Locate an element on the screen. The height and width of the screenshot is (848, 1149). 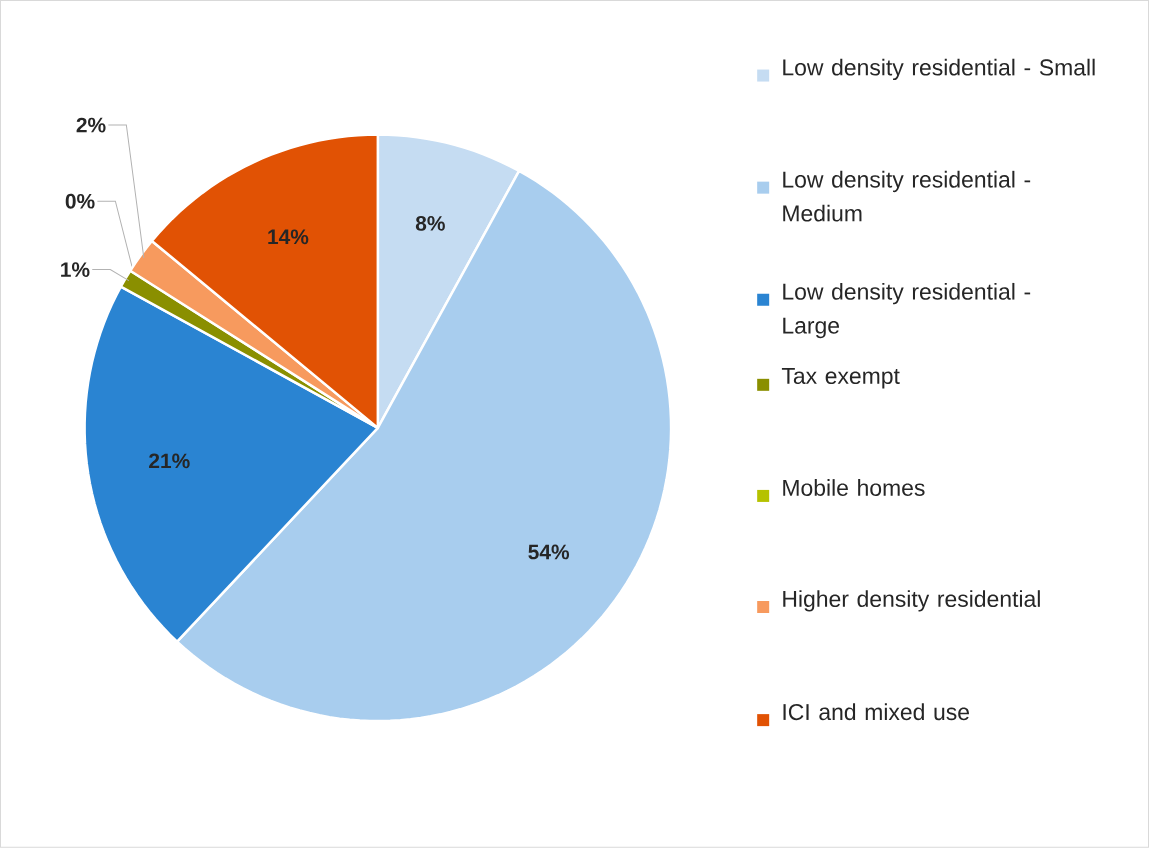
legend-label: Low density residential - Large is located at coordinates (907, 311).